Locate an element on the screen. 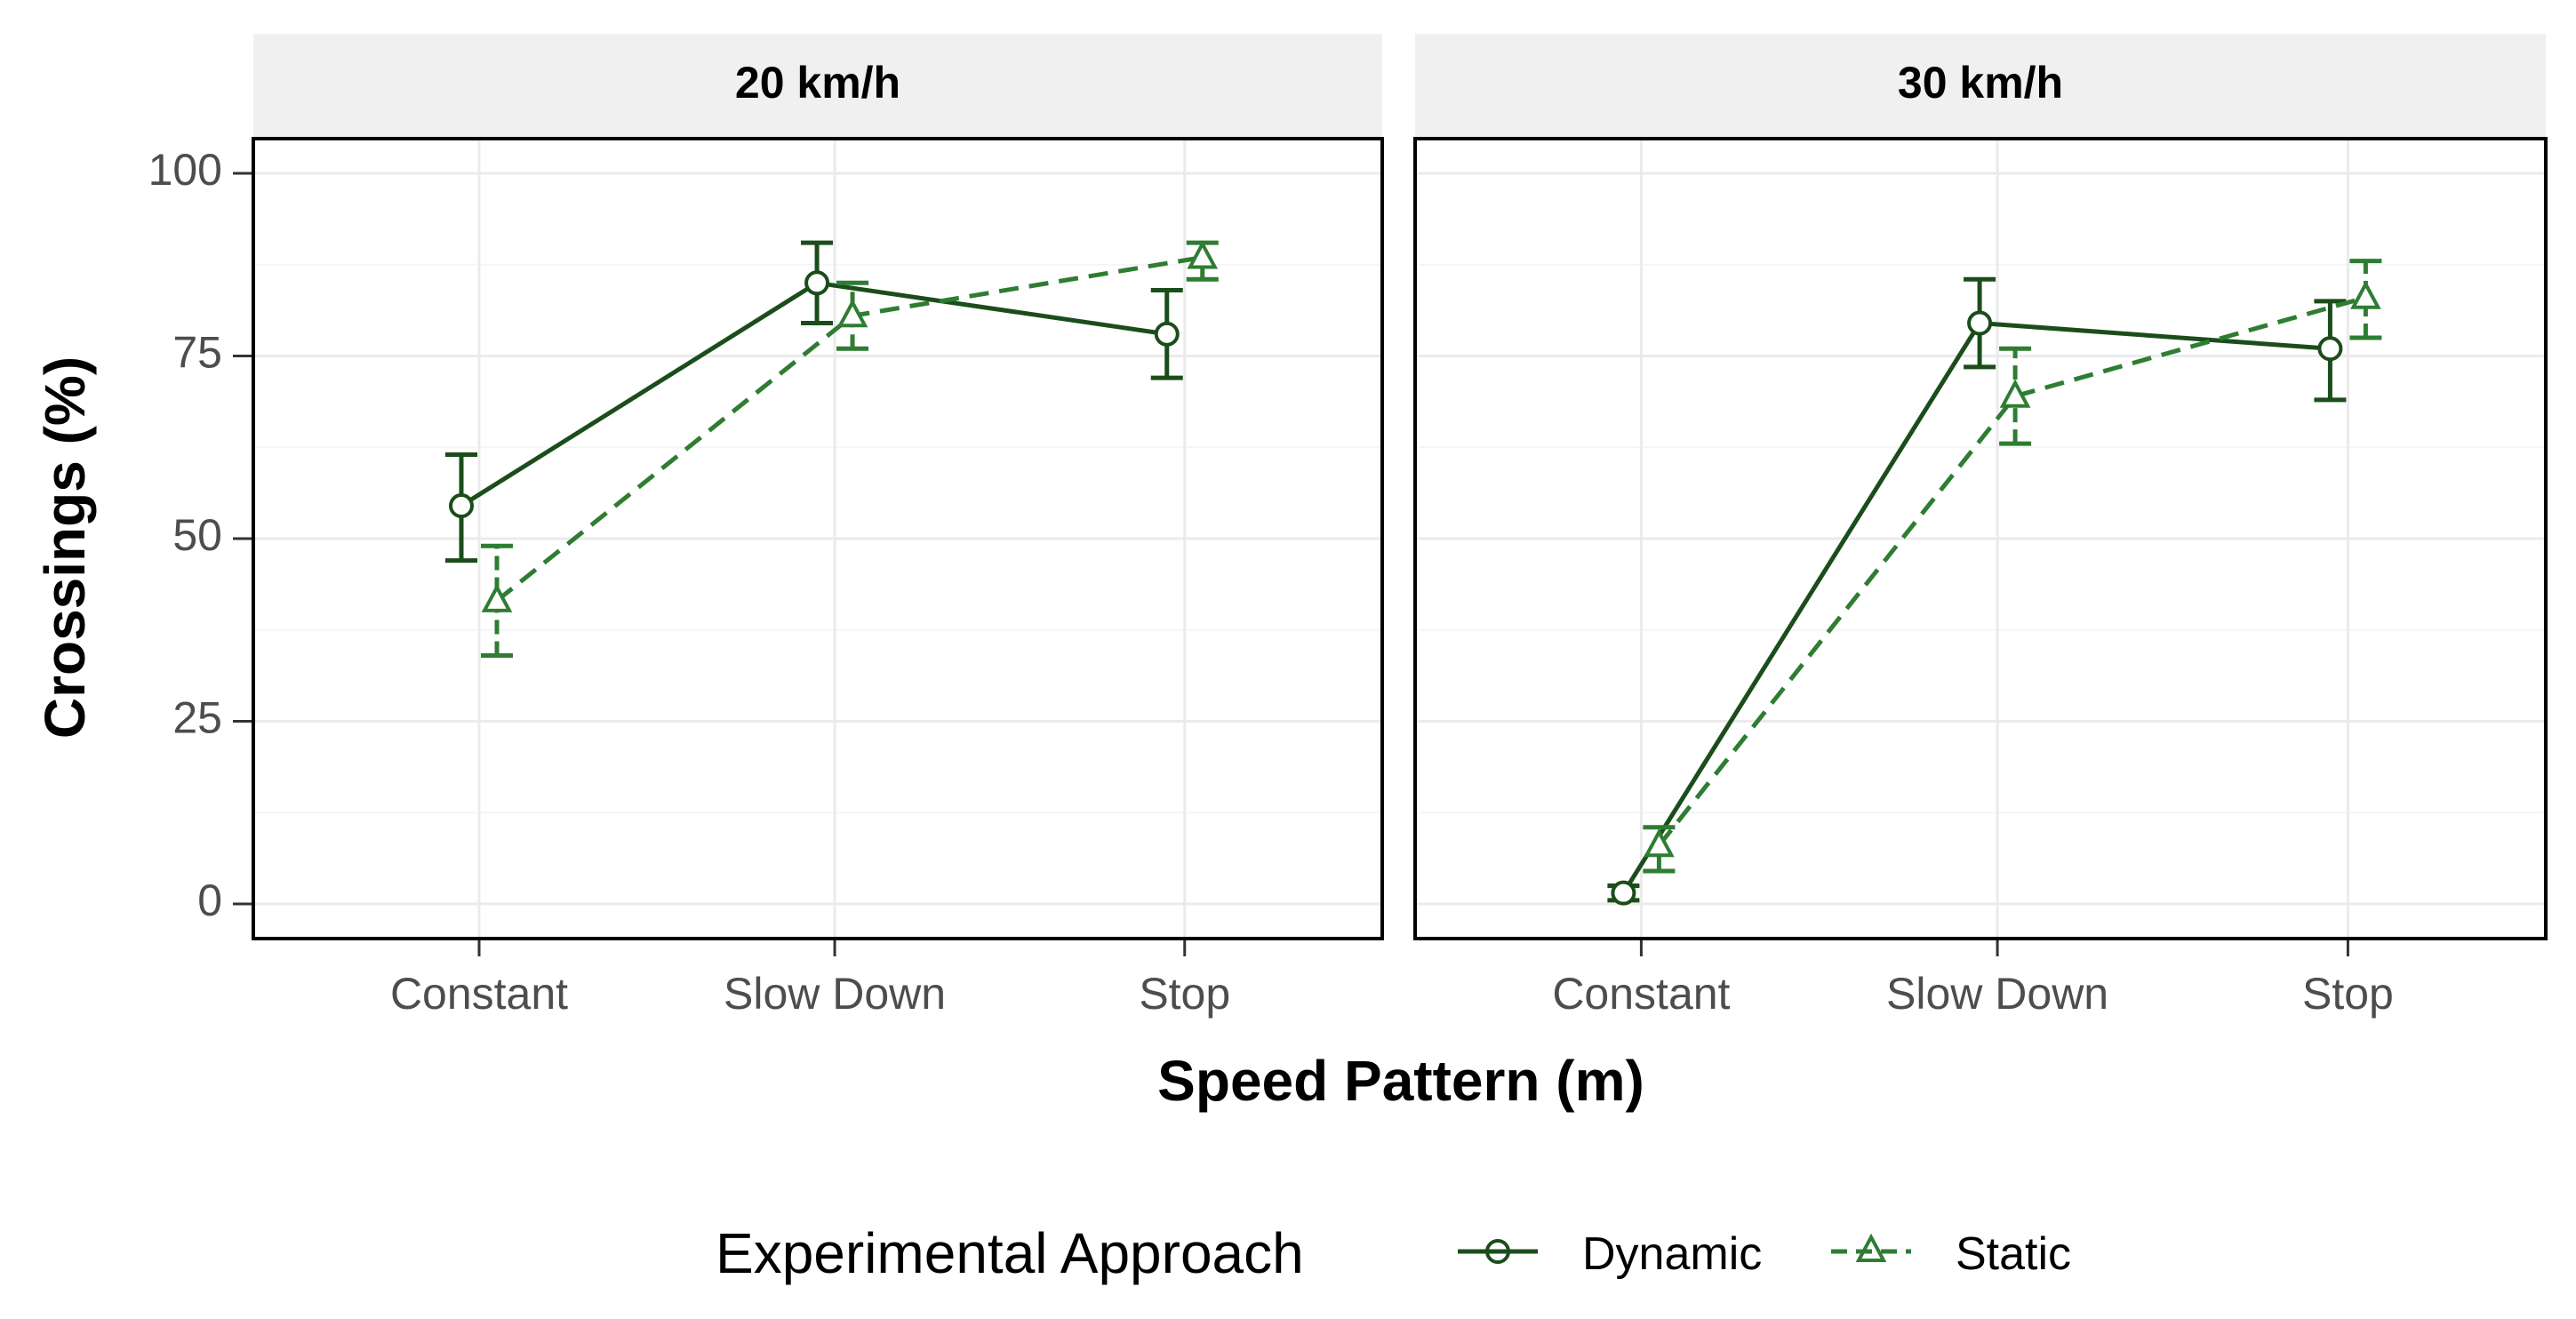 The image size is (2576, 1319). y-tick-label: 0 is located at coordinates (209, 900).